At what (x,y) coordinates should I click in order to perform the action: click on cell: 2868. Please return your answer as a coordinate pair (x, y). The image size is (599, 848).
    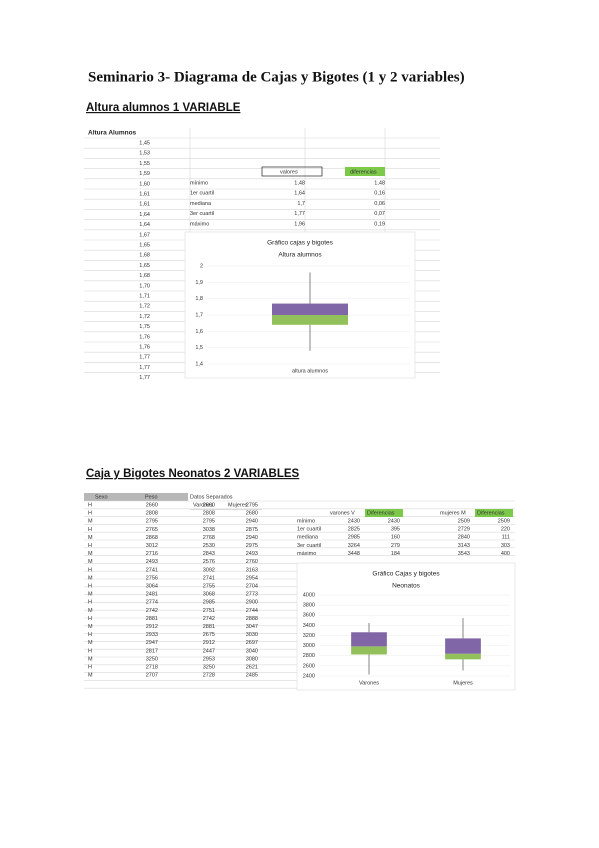
    Looking at the image, I should click on (152, 538).